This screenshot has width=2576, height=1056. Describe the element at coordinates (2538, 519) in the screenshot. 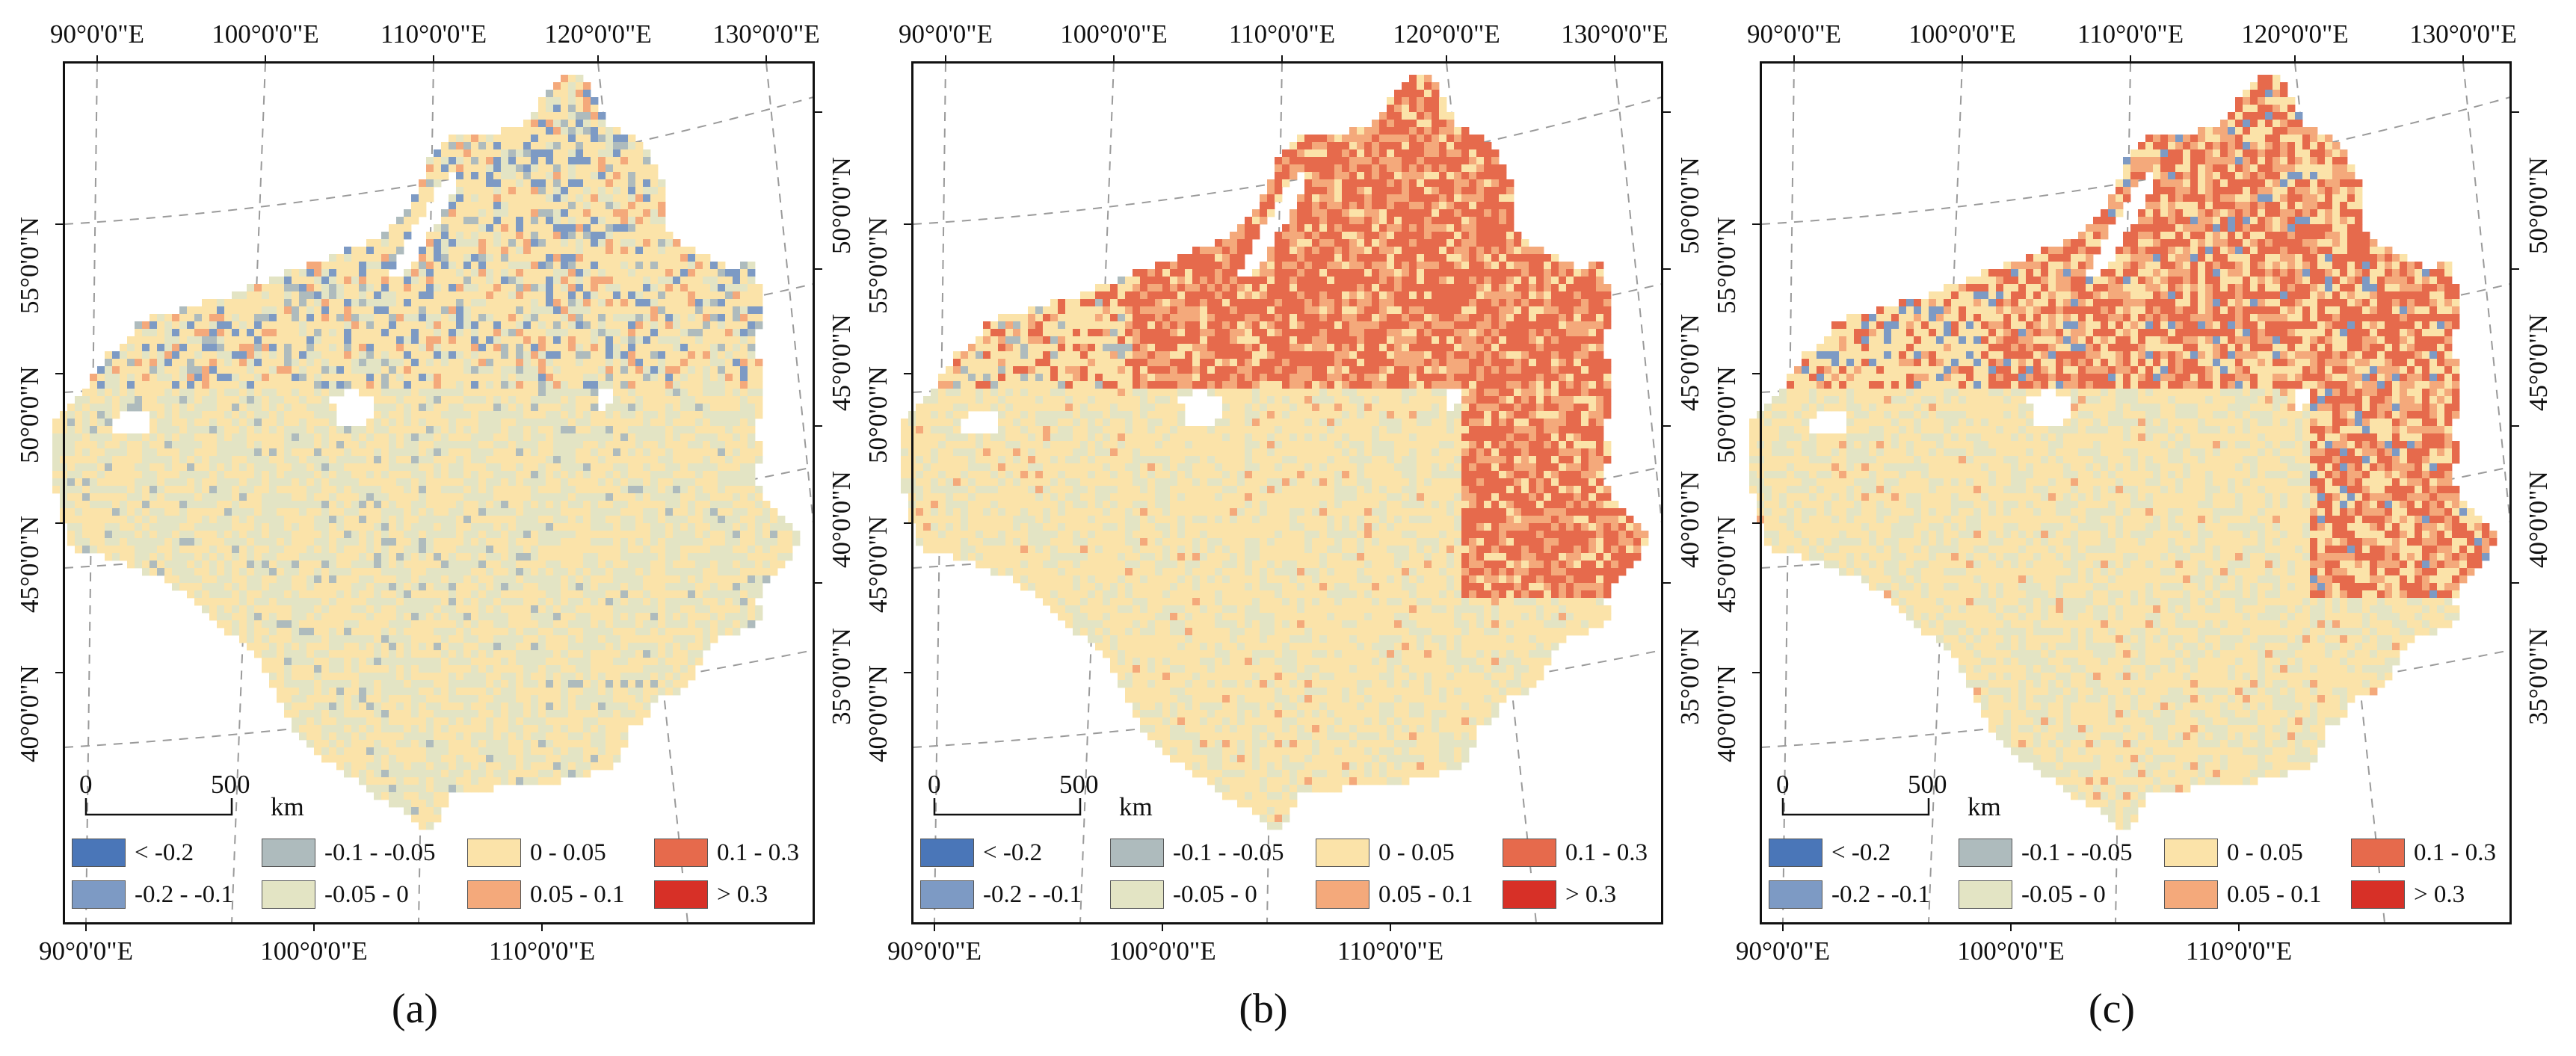

I see `right-latitude-label: 40°0'0"N` at that location.